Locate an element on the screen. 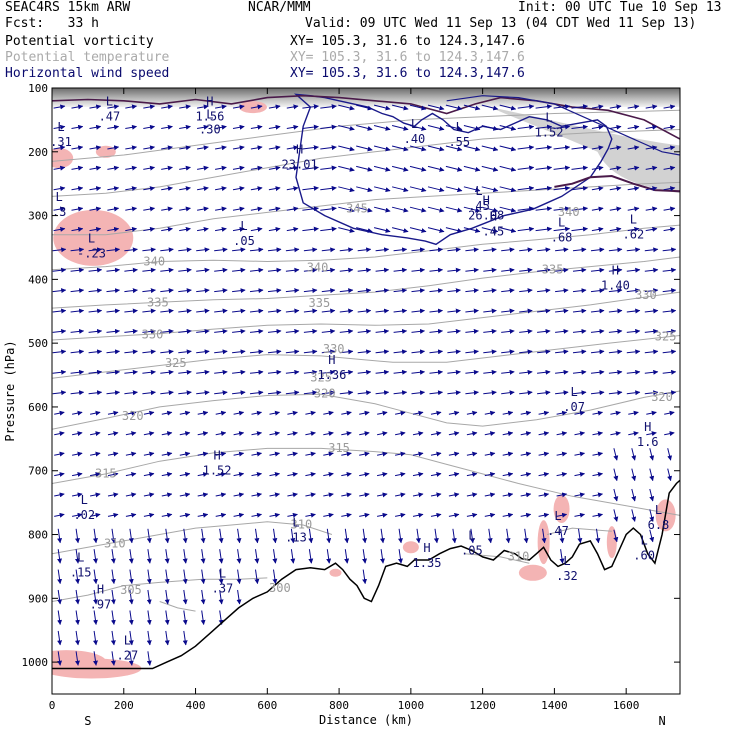 The height and width of the screenshot is (740, 740). theta-label: 315 is located at coordinates (339, 448).